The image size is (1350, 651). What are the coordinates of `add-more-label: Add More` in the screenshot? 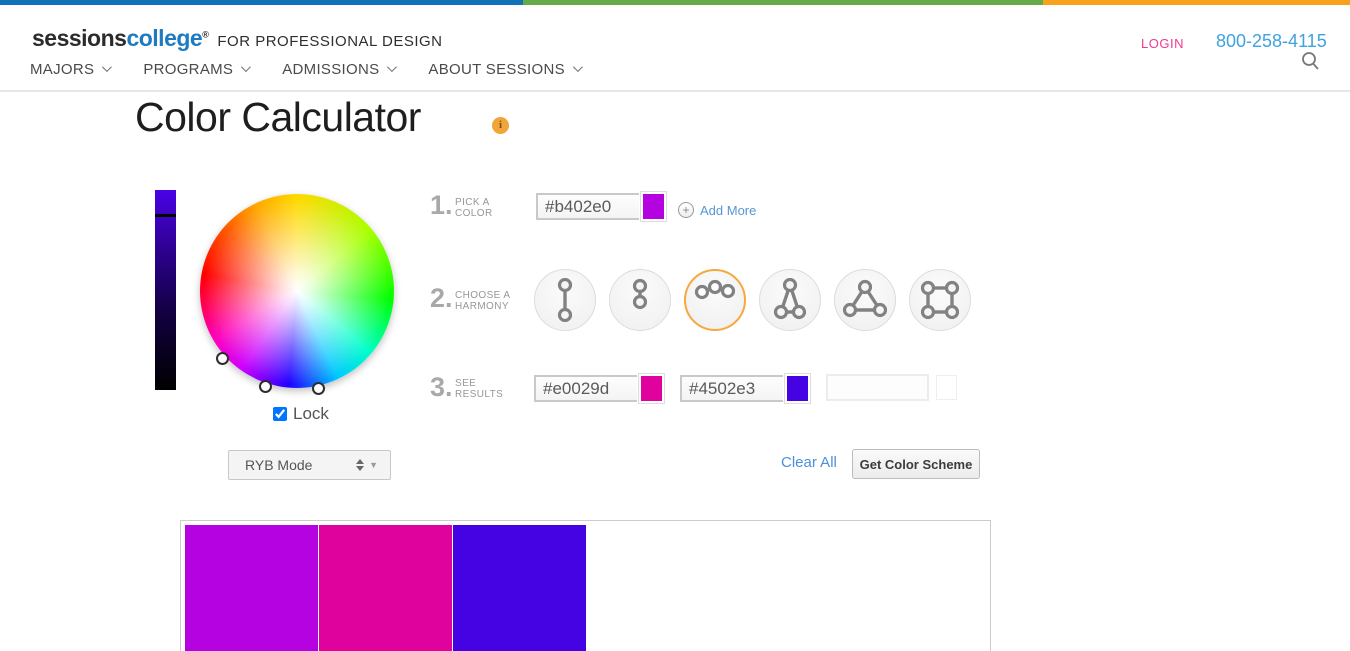 It's located at (728, 210).